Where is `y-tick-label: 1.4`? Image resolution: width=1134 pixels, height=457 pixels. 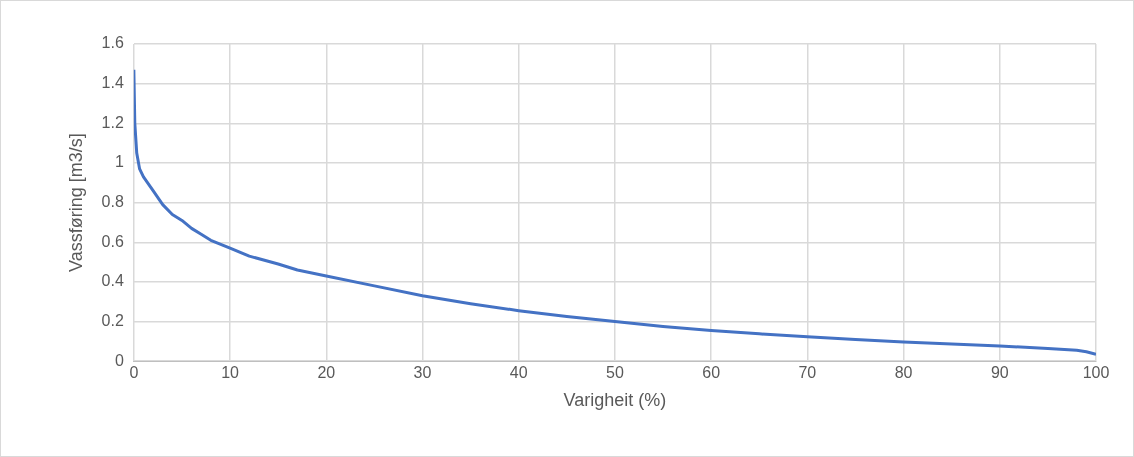 y-tick-label: 1.4 is located at coordinates (112, 83).